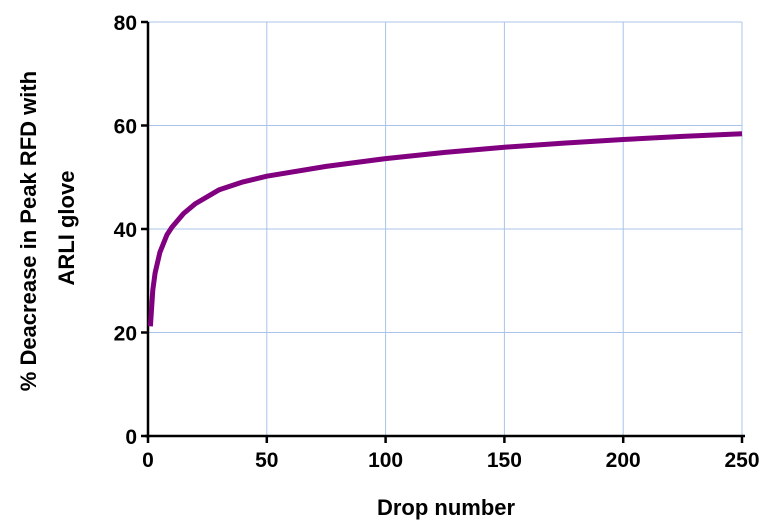 This screenshot has width=769, height=520. Describe the element at coordinates (131, 437) in the screenshot. I see `y-tick-label: 0` at that location.